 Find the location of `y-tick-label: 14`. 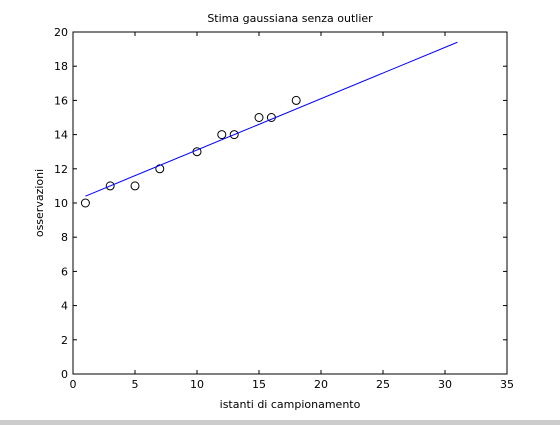

y-tick-label: 14 is located at coordinates (61, 135).